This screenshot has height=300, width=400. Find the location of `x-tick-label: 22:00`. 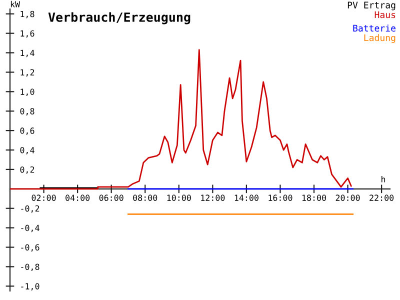

x-tick-label: 22:00 is located at coordinates (382, 197).